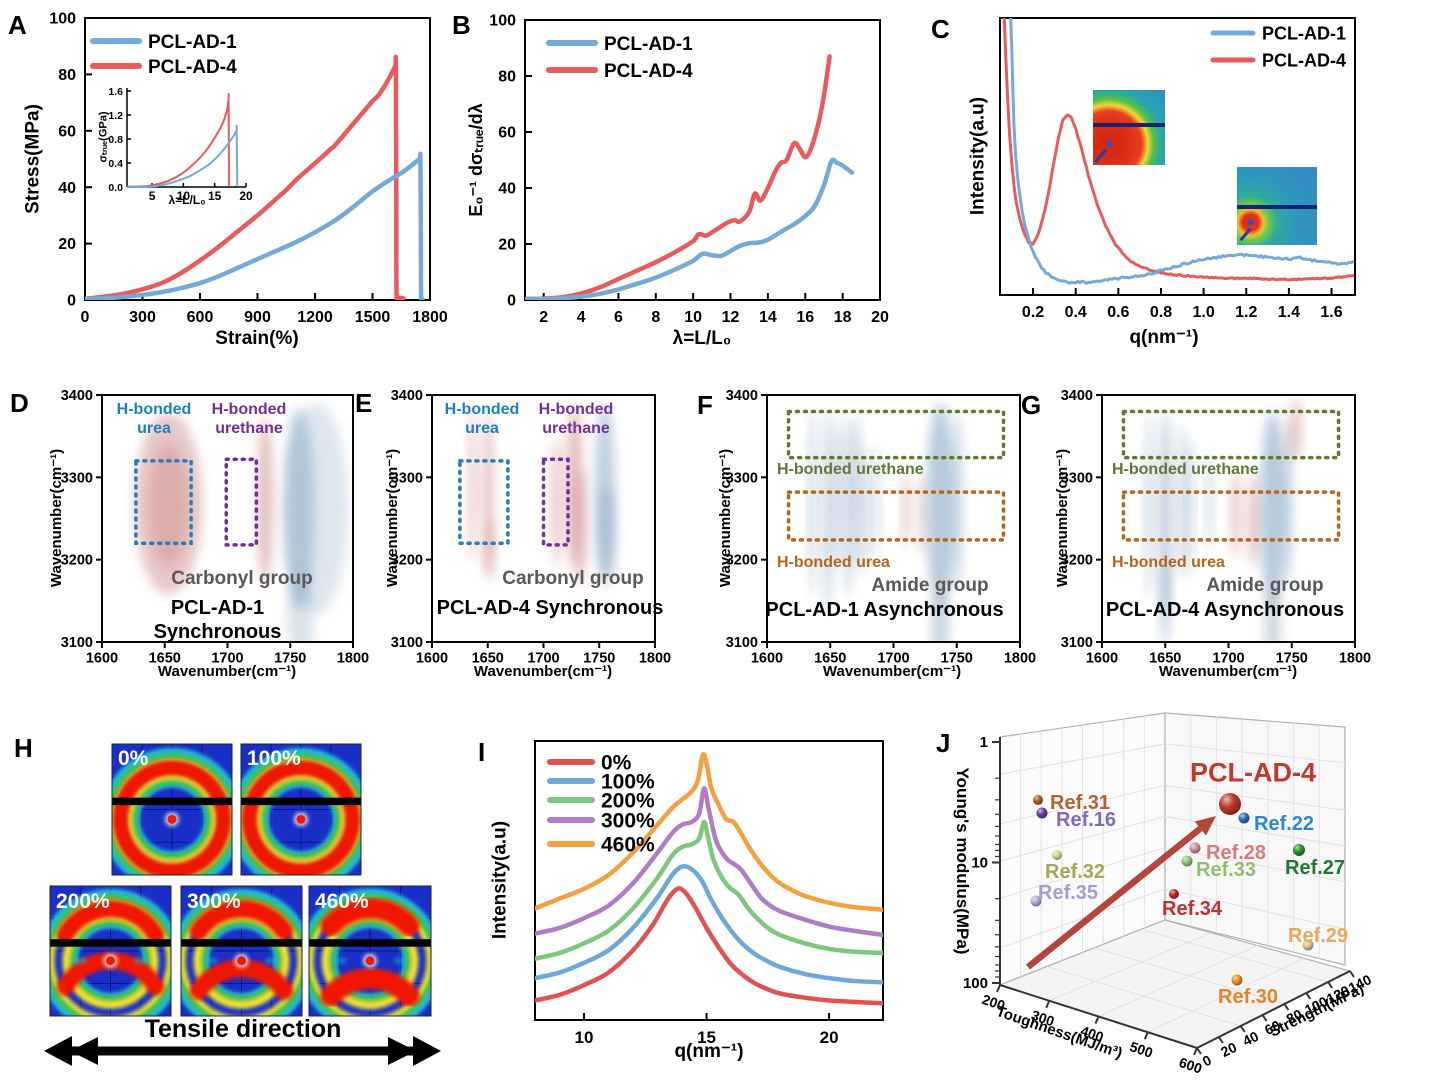 Image resolution: width=1433 pixels, height=1082 pixels. Describe the element at coordinates (392, 518) in the screenshot. I see `panel-e-y-axis-title: Wavenumber(cm⁻¹)` at that location.